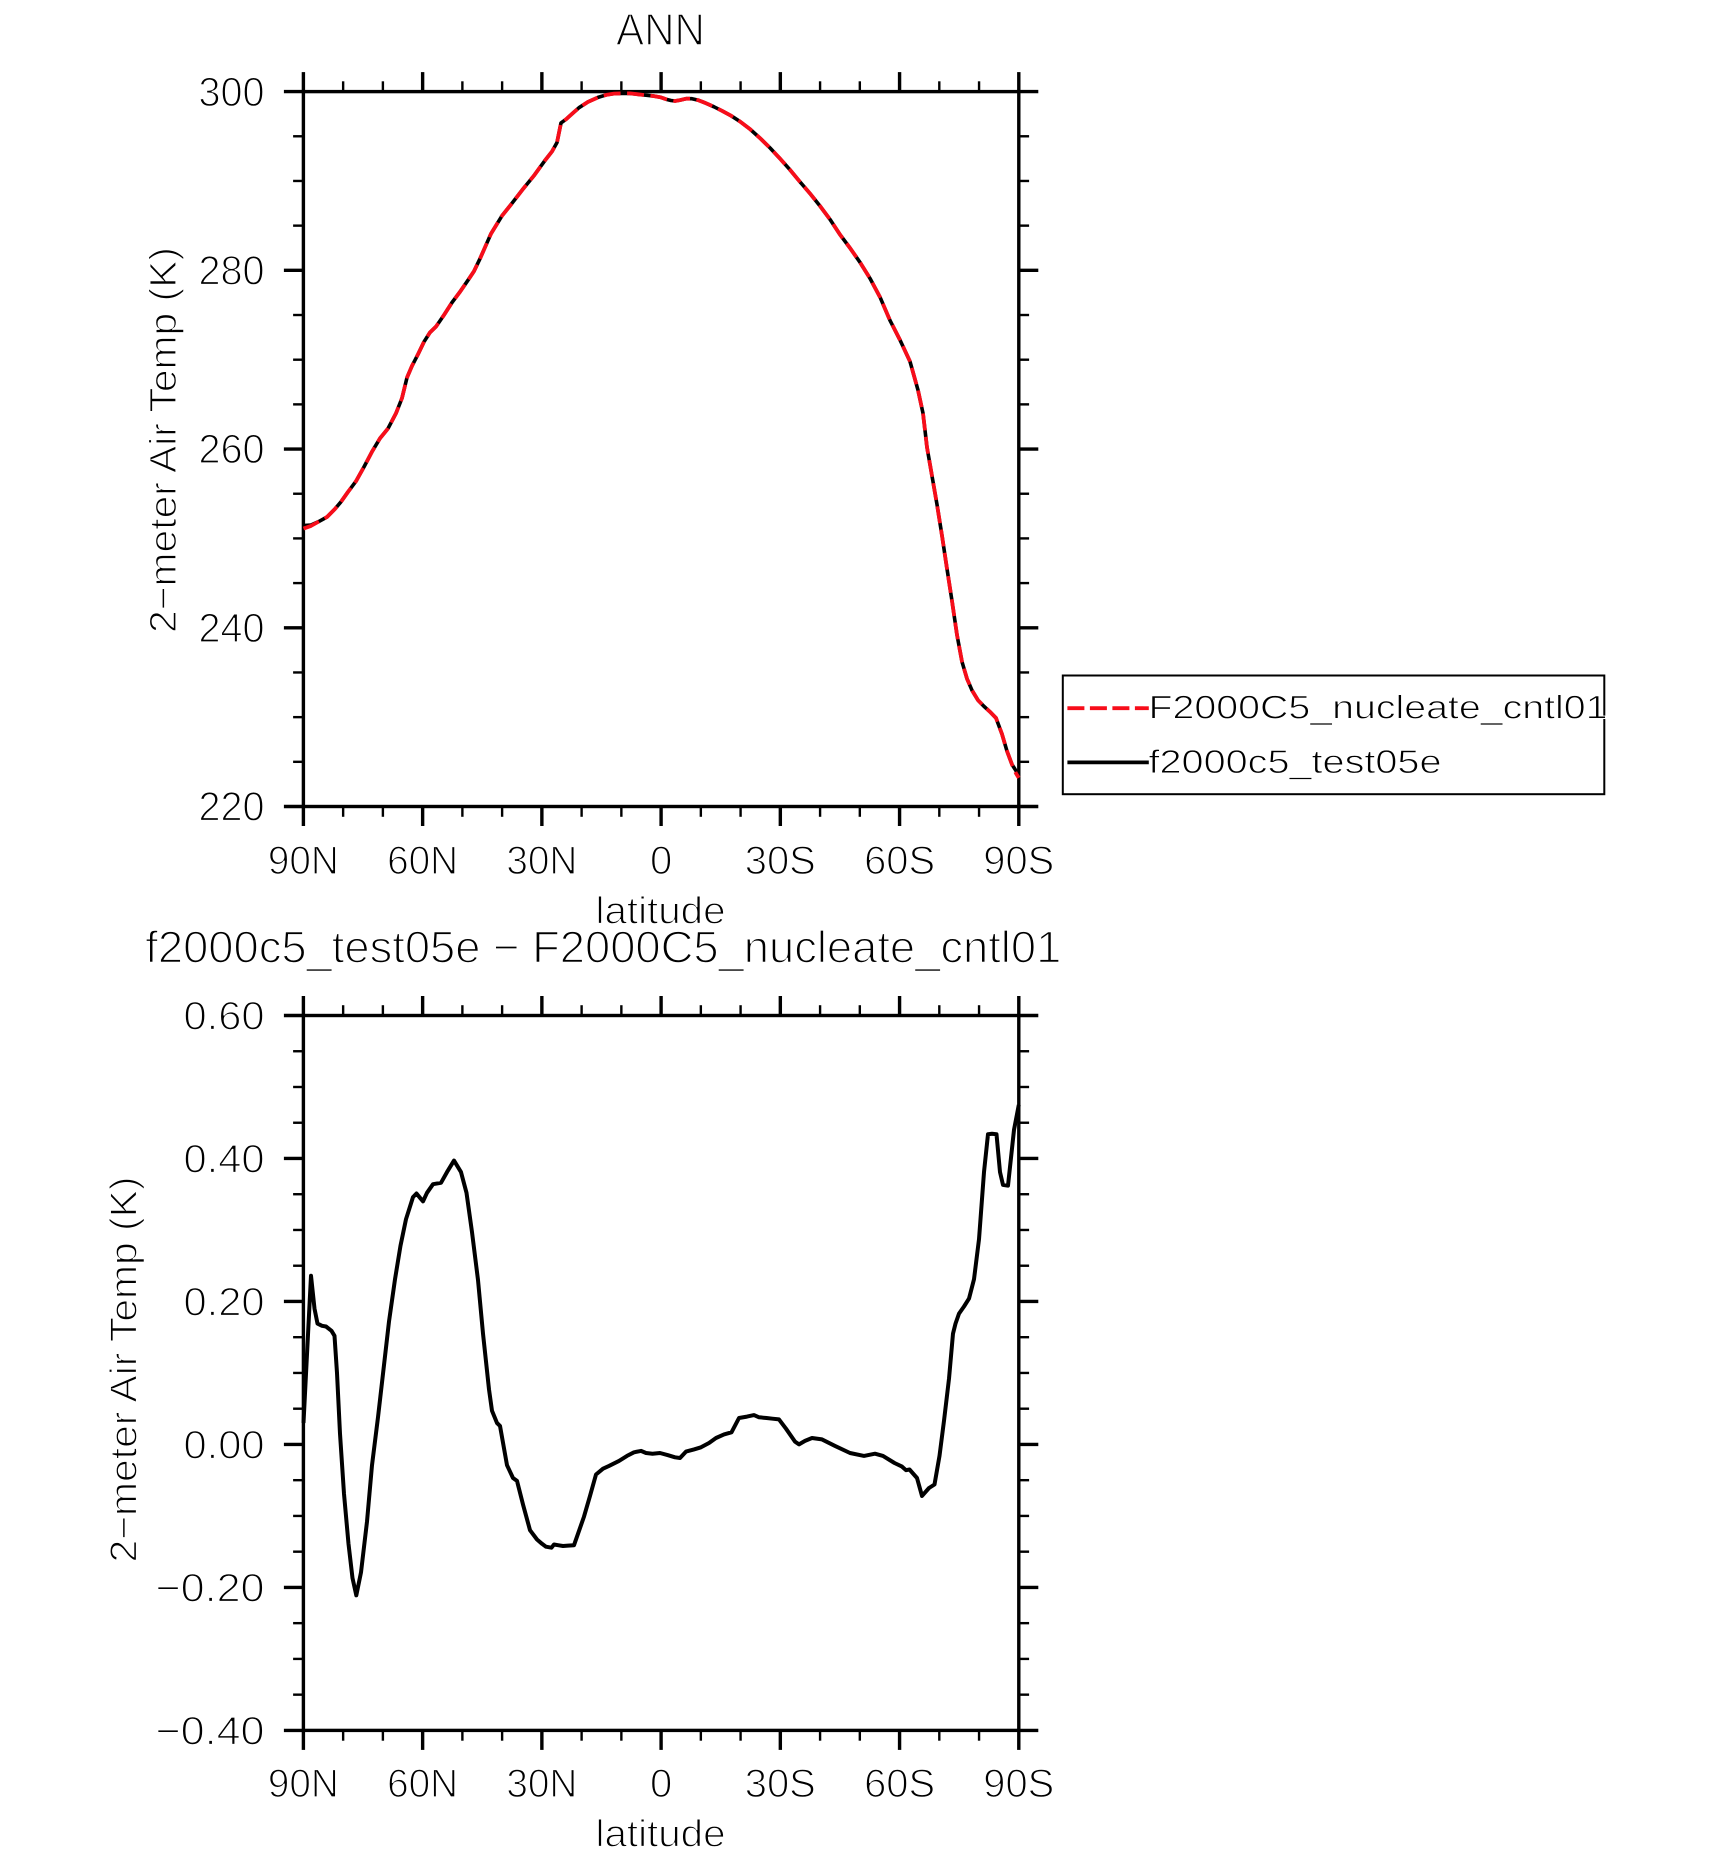  I want to click on svg-text: 260, so click(232, 449).